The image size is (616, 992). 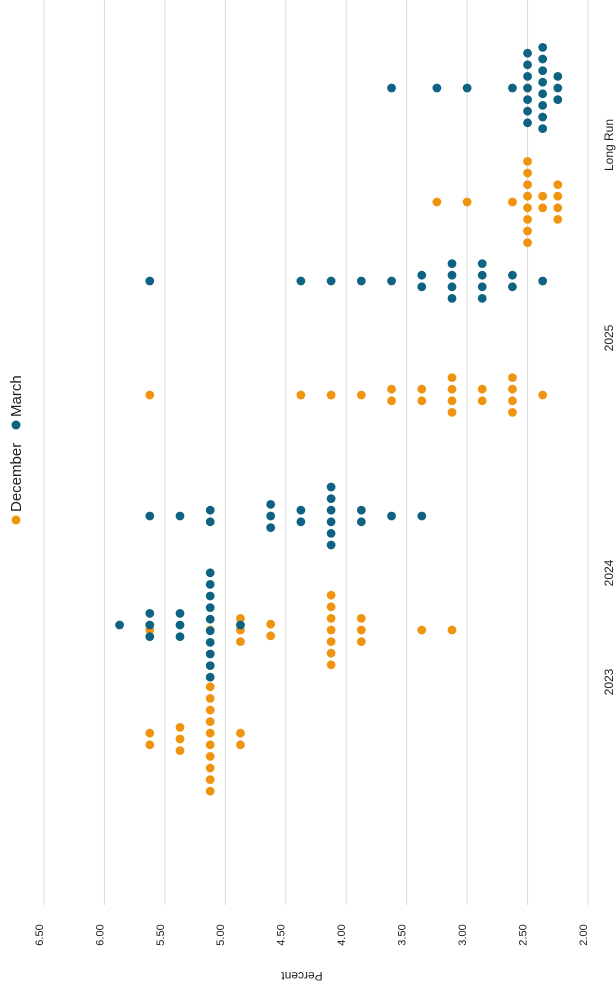 I want to click on tick-label: 5.50, so click(x=161, y=934).